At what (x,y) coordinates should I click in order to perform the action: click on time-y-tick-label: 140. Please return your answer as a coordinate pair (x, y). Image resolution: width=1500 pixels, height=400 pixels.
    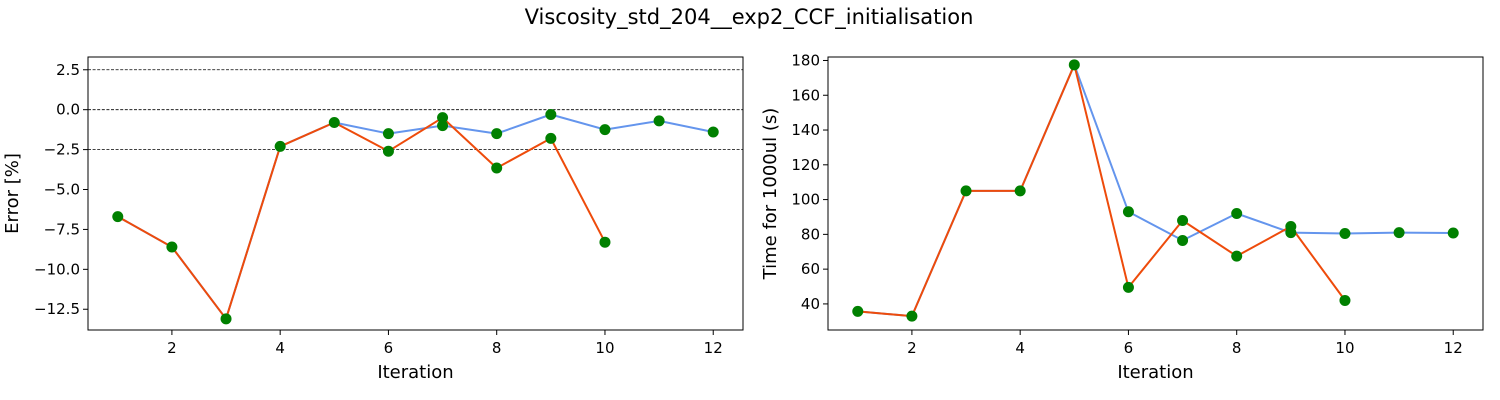
    Looking at the image, I should click on (805, 130).